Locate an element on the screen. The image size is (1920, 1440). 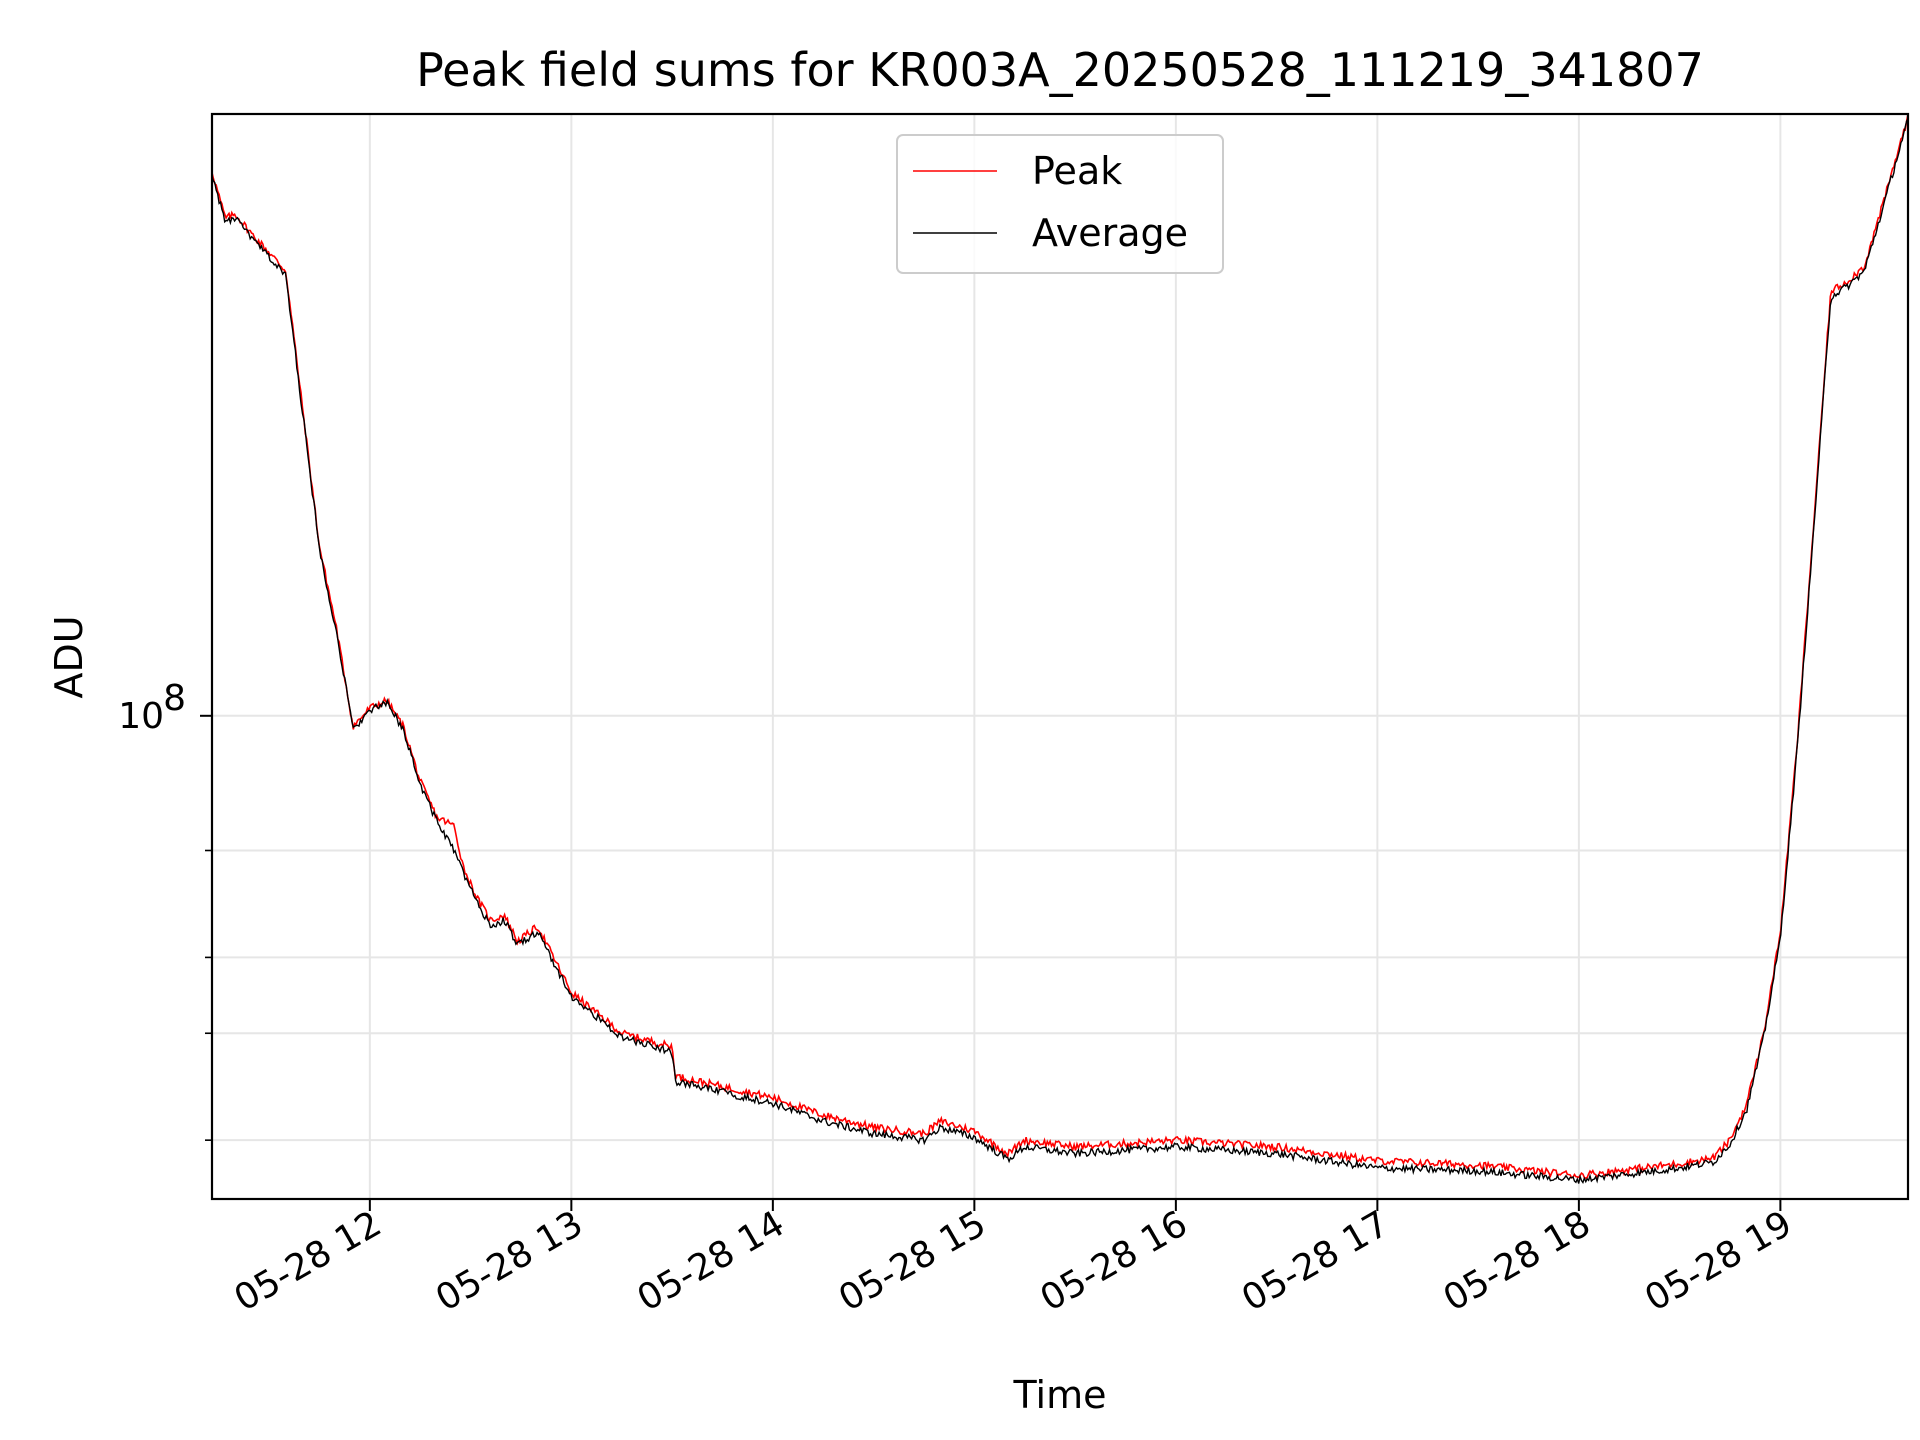
y-tick-label: 10 is located at coordinates (141, 716).